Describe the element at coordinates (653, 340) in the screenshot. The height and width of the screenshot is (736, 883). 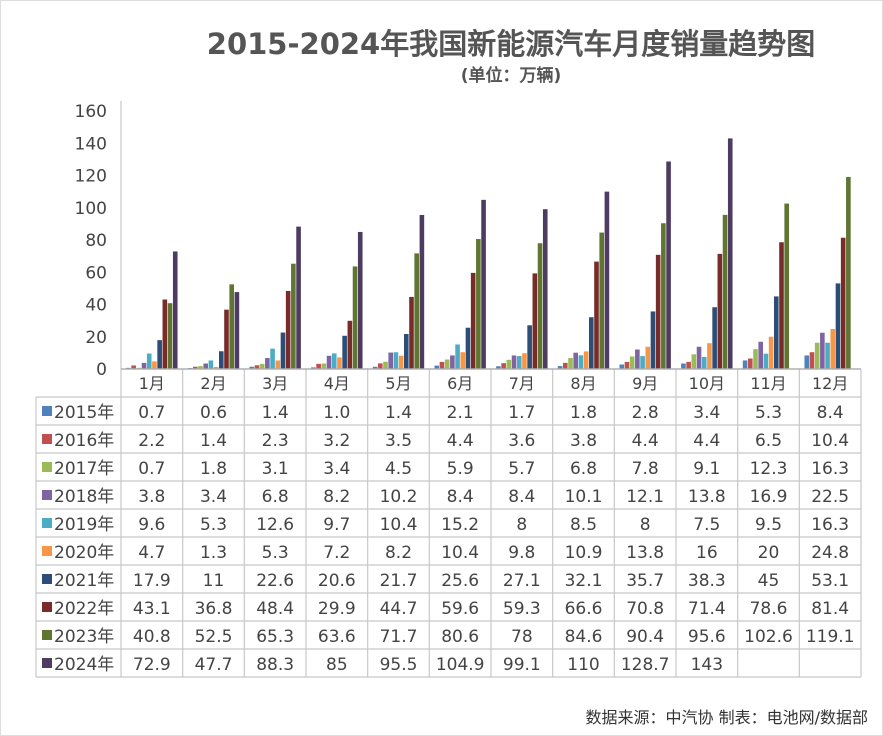
I see `bar-2021年-9月` at that location.